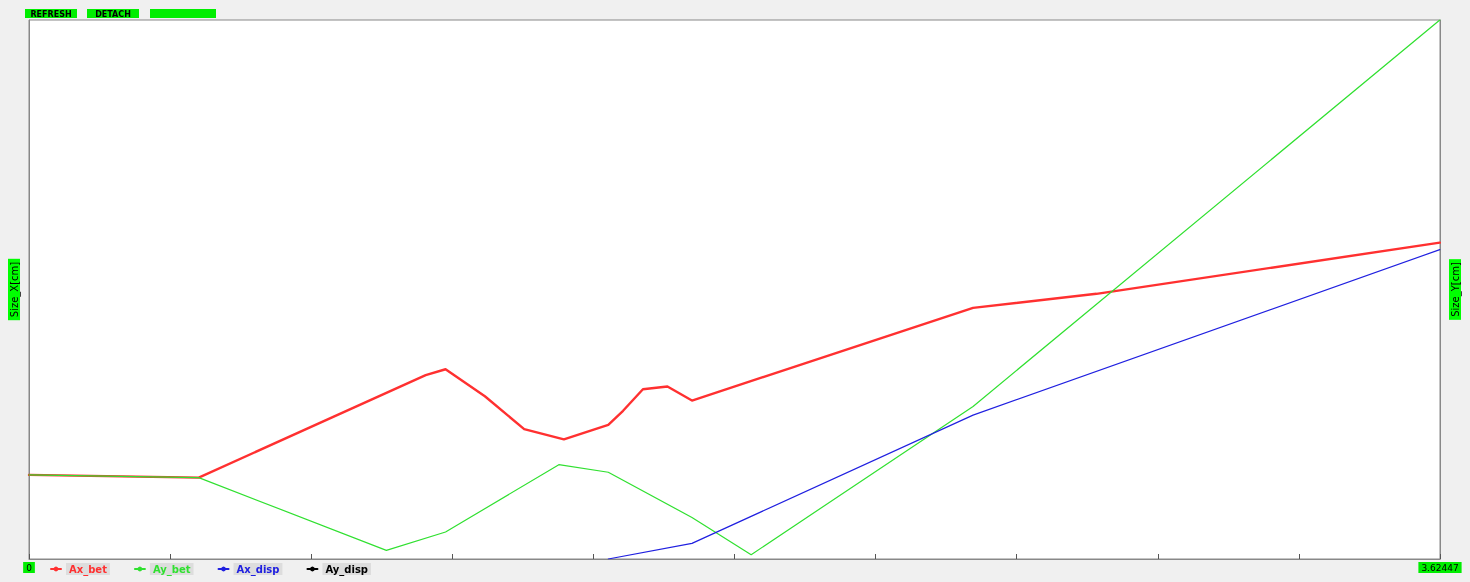  What do you see at coordinates (14, 289) in the screenshot?
I see `y-axis-title: Size_X[cm]` at bounding box center [14, 289].